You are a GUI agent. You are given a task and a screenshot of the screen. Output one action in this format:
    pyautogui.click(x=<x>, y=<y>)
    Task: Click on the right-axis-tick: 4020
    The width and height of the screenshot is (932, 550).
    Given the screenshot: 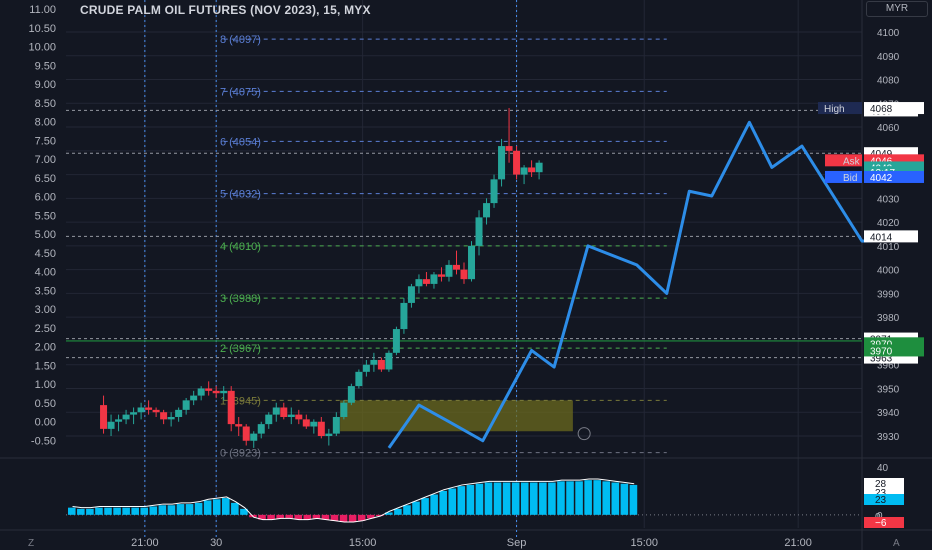 What is the action you would take?
    pyautogui.click(x=888, y=223)
    